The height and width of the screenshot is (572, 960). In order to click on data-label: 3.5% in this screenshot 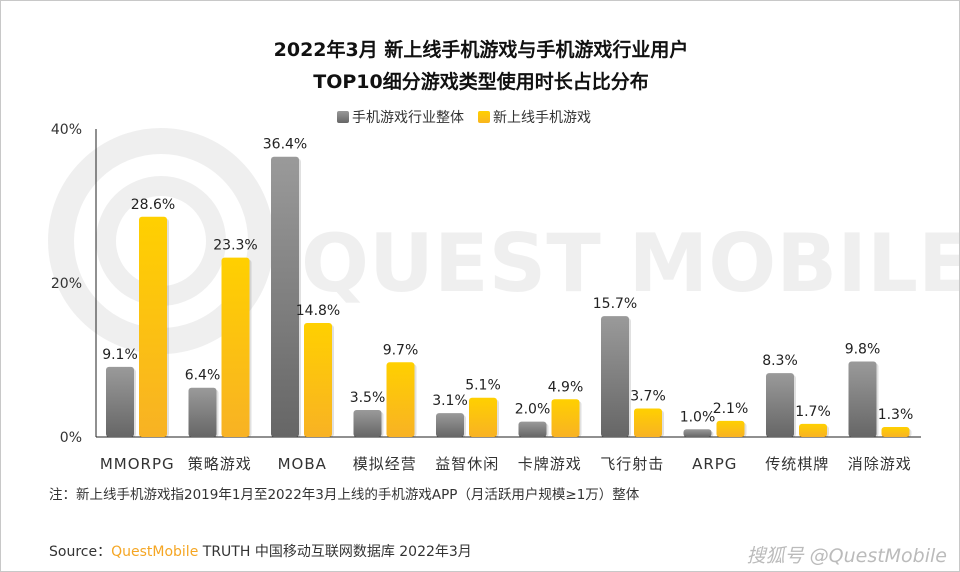, I will do `click(368, 398)`.